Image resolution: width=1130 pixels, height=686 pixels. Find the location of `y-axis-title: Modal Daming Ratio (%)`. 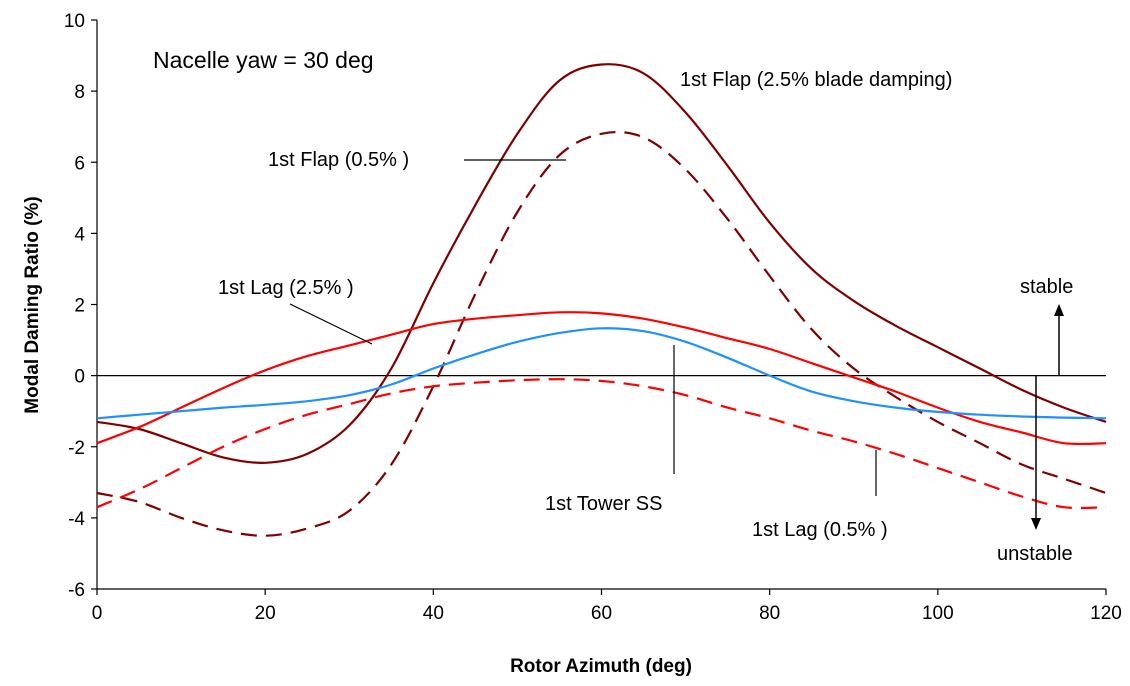

y-axis-title: Modal Daming Ratio (%) is located at coordinates (32, 304).